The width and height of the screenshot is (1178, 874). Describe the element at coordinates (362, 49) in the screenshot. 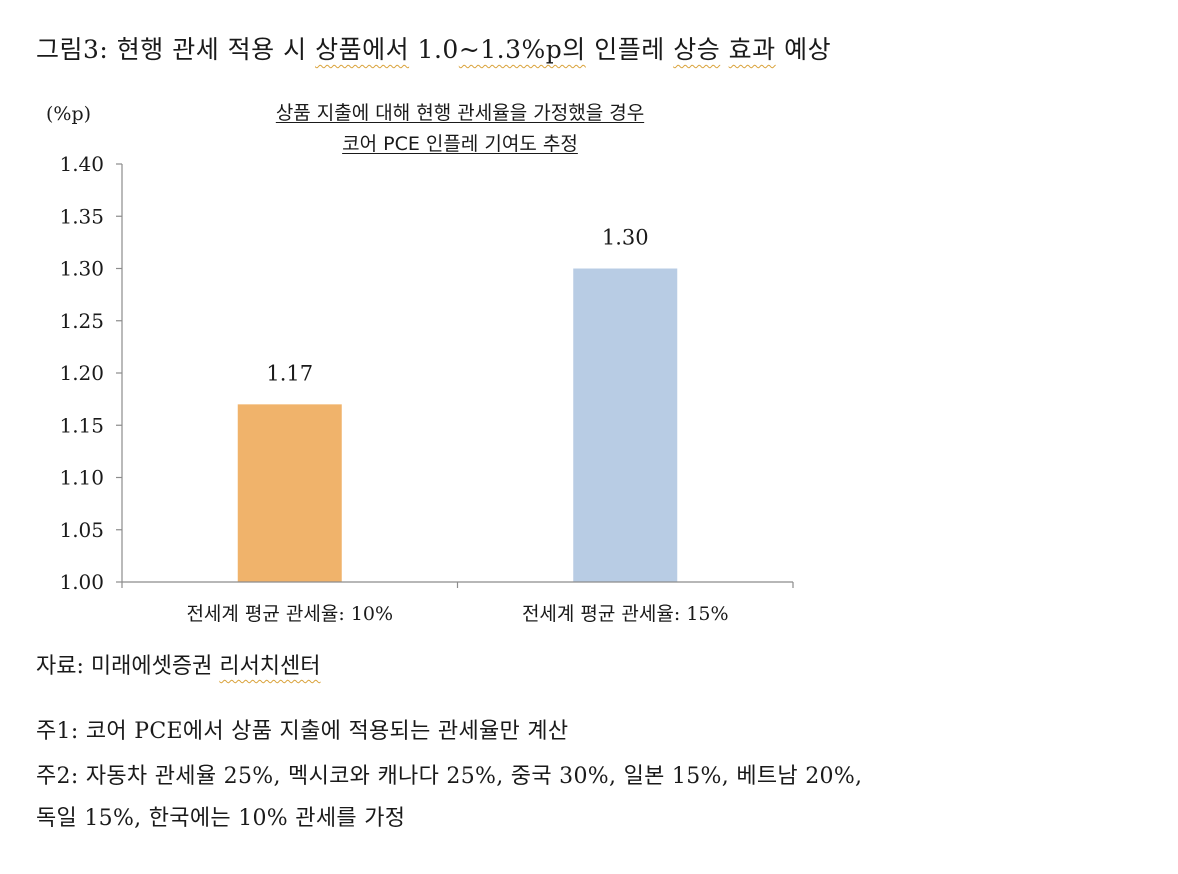

I see `heading-mark-1: 상품에서` at that location.